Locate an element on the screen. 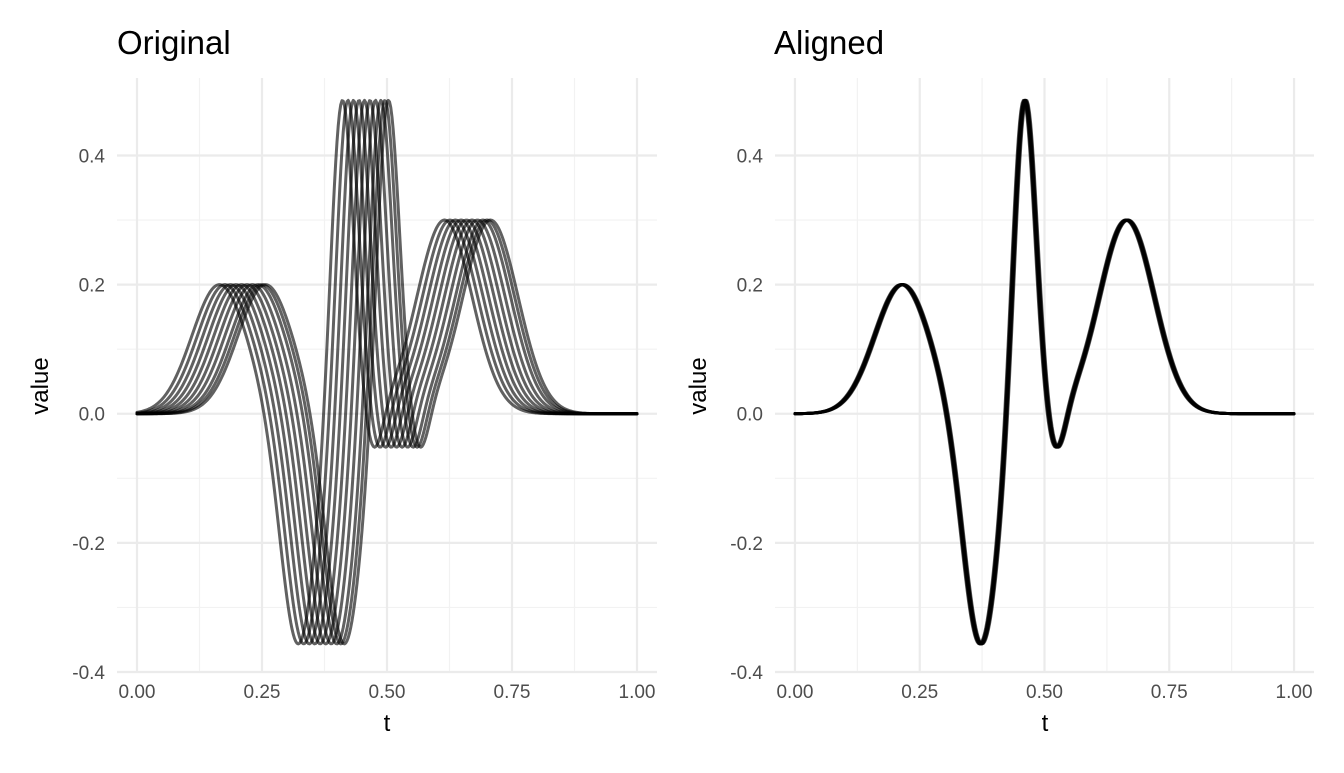 Image resolution: width=1344 pixels, height=773 pixels. panel-title: Original is located at coordinates (174, 42).